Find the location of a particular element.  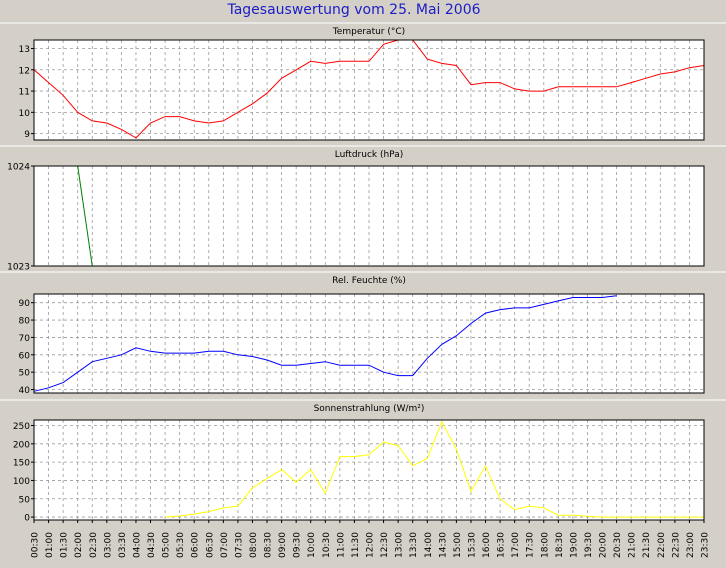

x-tick-label: 04:30 is located at coordinates (152, 545).